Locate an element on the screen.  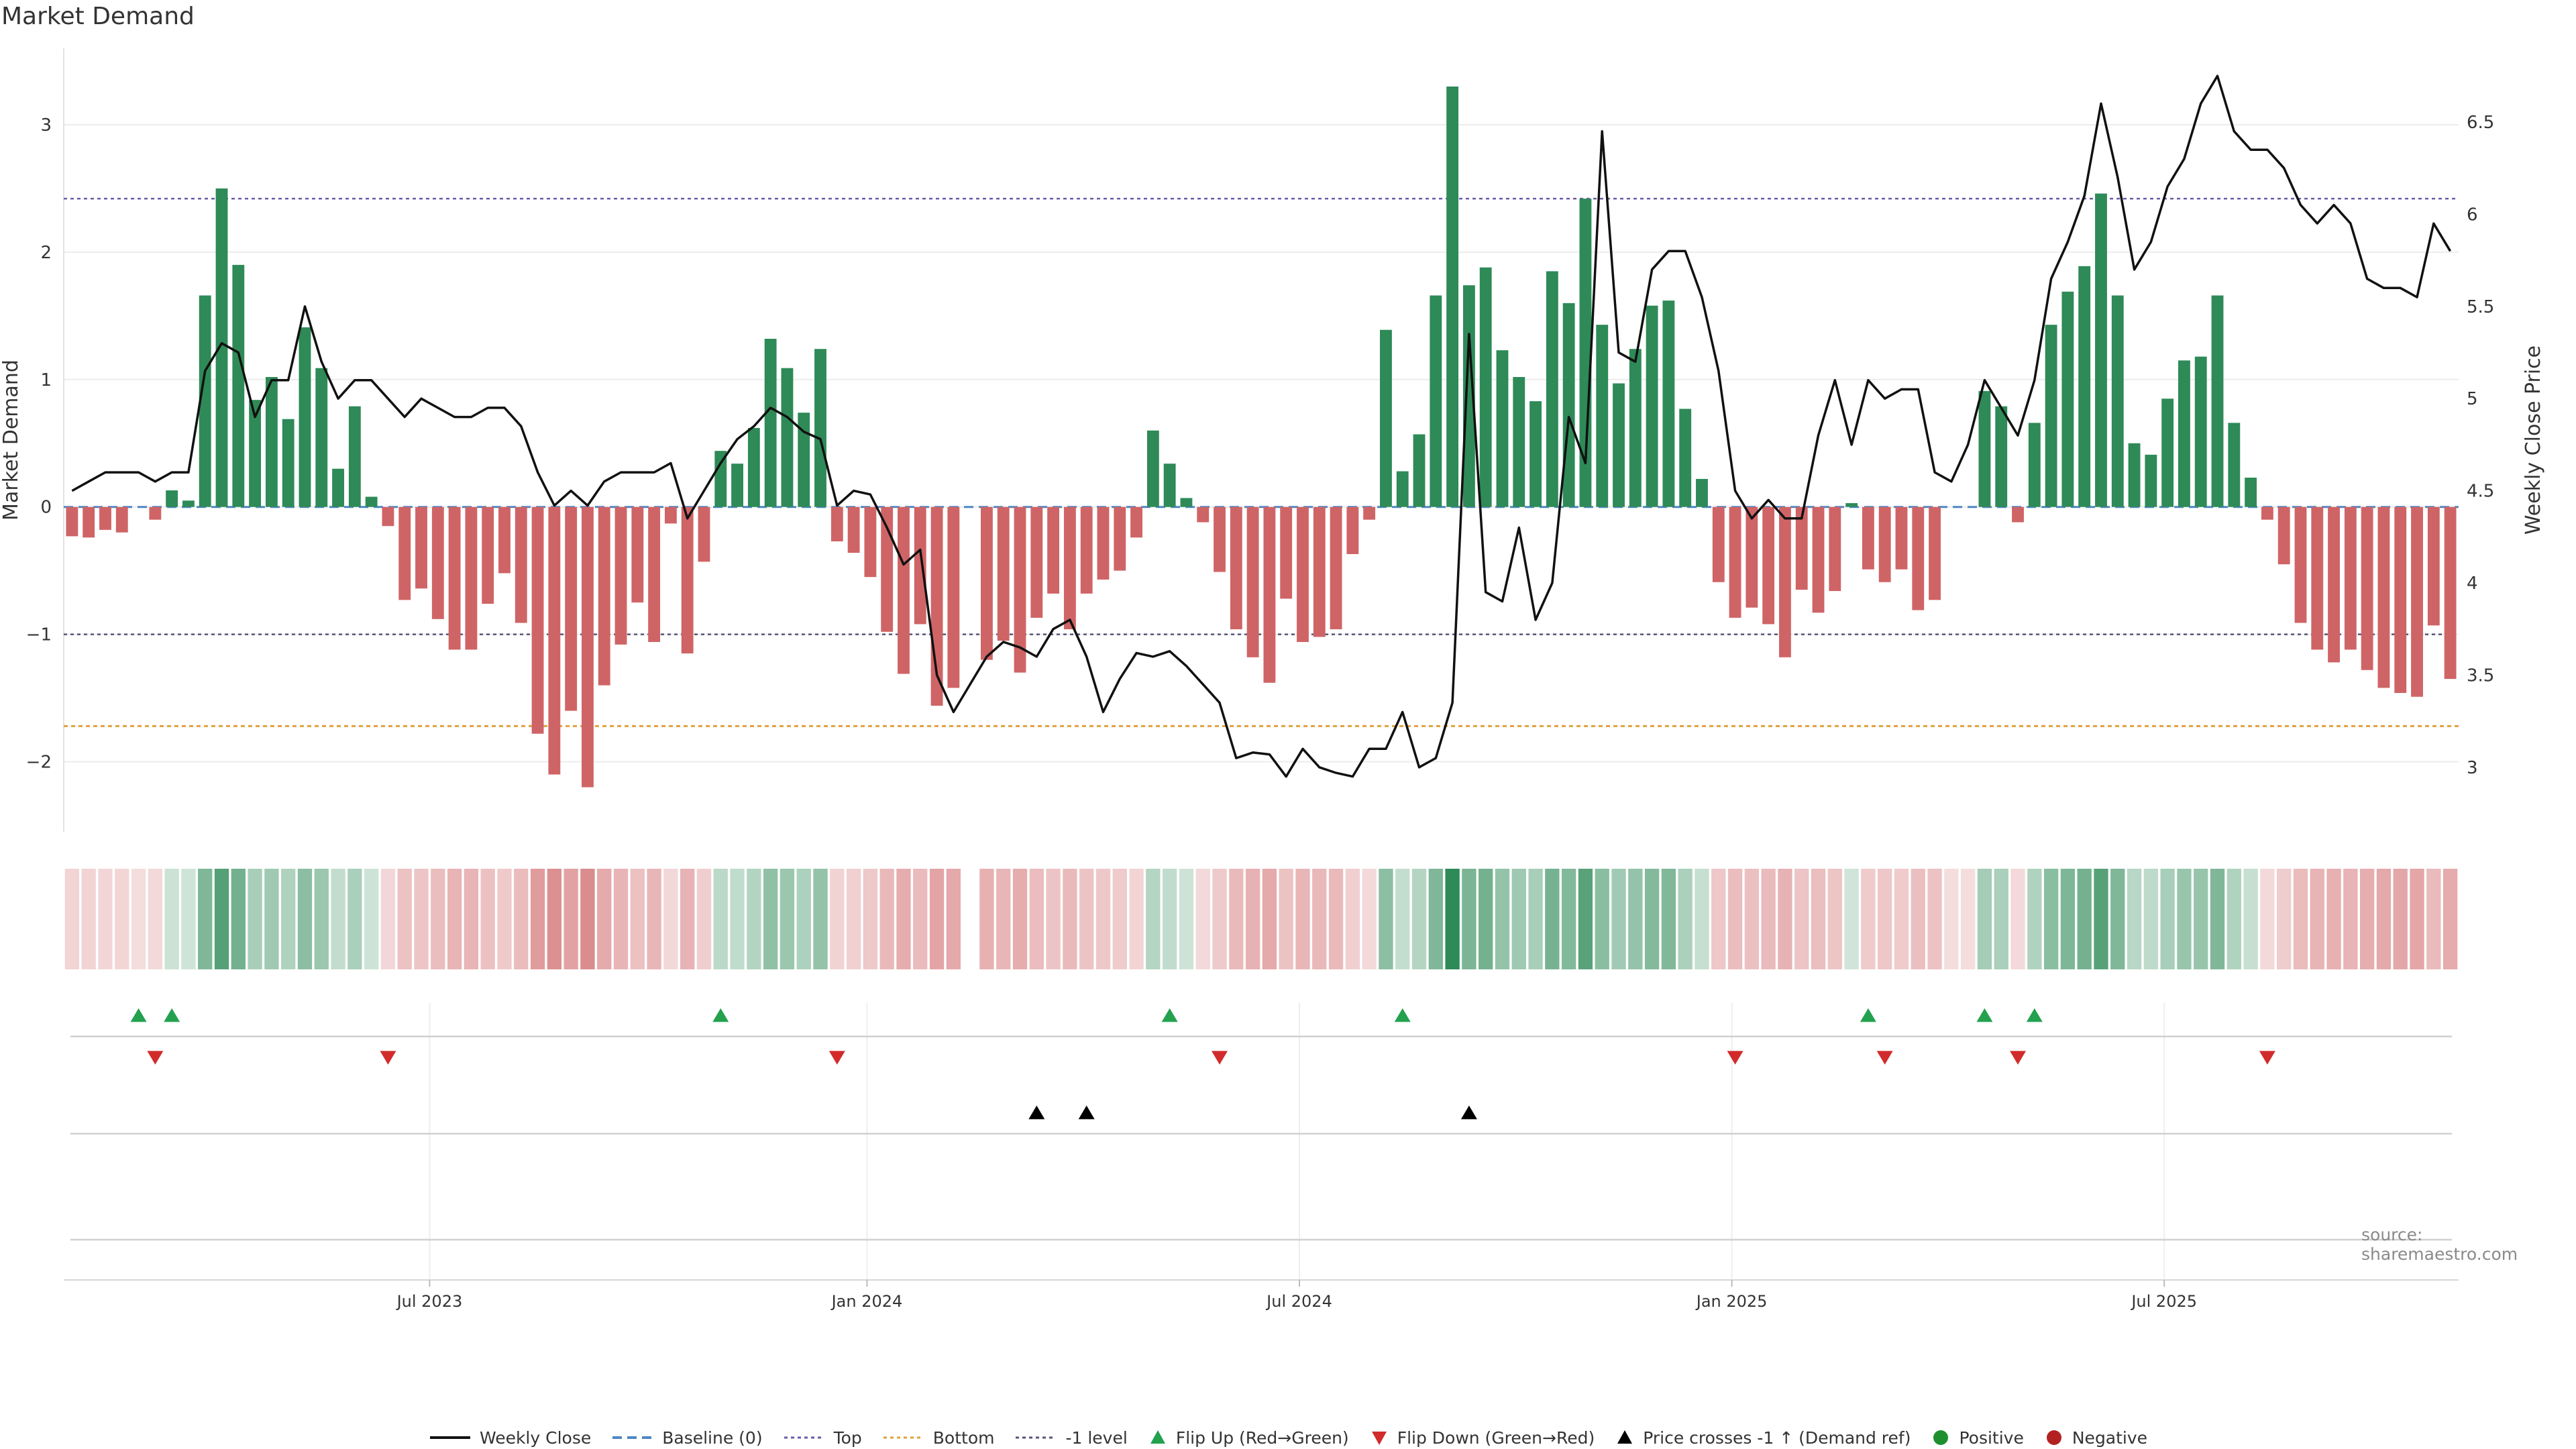
legend-item: Flip Up (Red→Green) is located at coordinates (1248, 1438).